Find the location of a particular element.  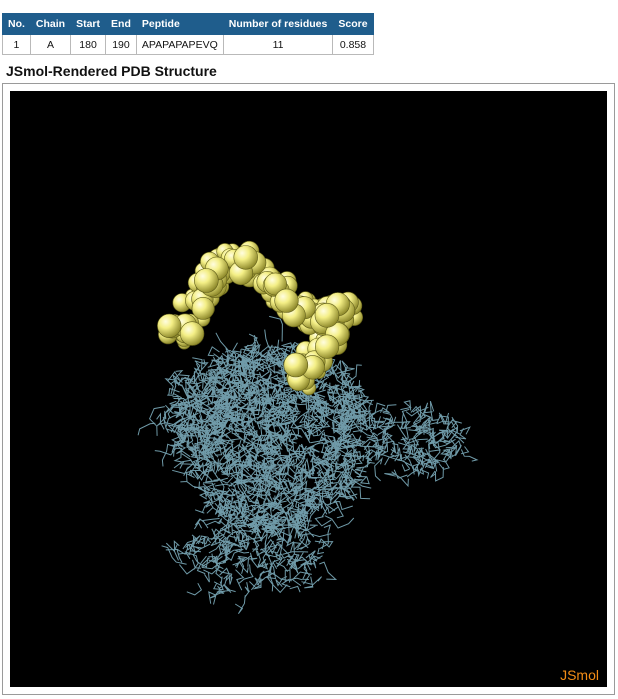

cell-no: 1 is located at coordinates (16, 44).